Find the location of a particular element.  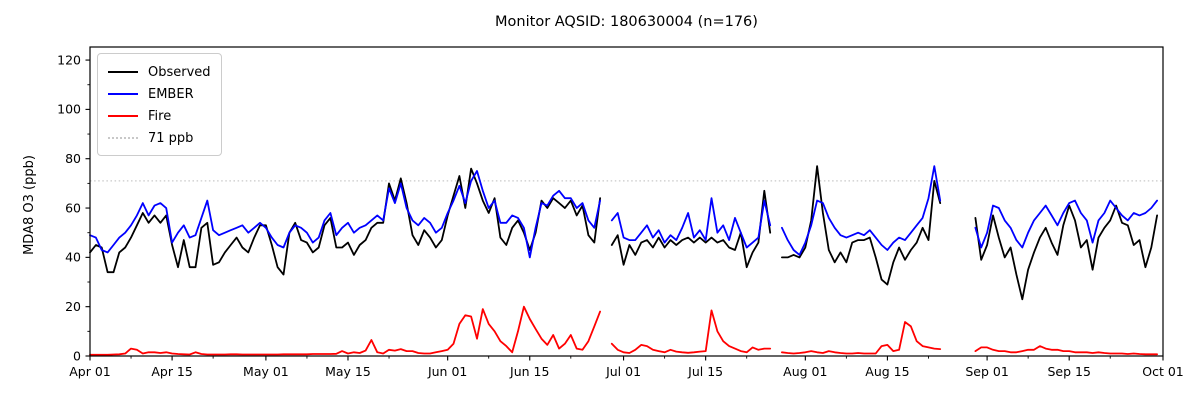

y-tick-label: 40 is located at coordinates (73, 257).